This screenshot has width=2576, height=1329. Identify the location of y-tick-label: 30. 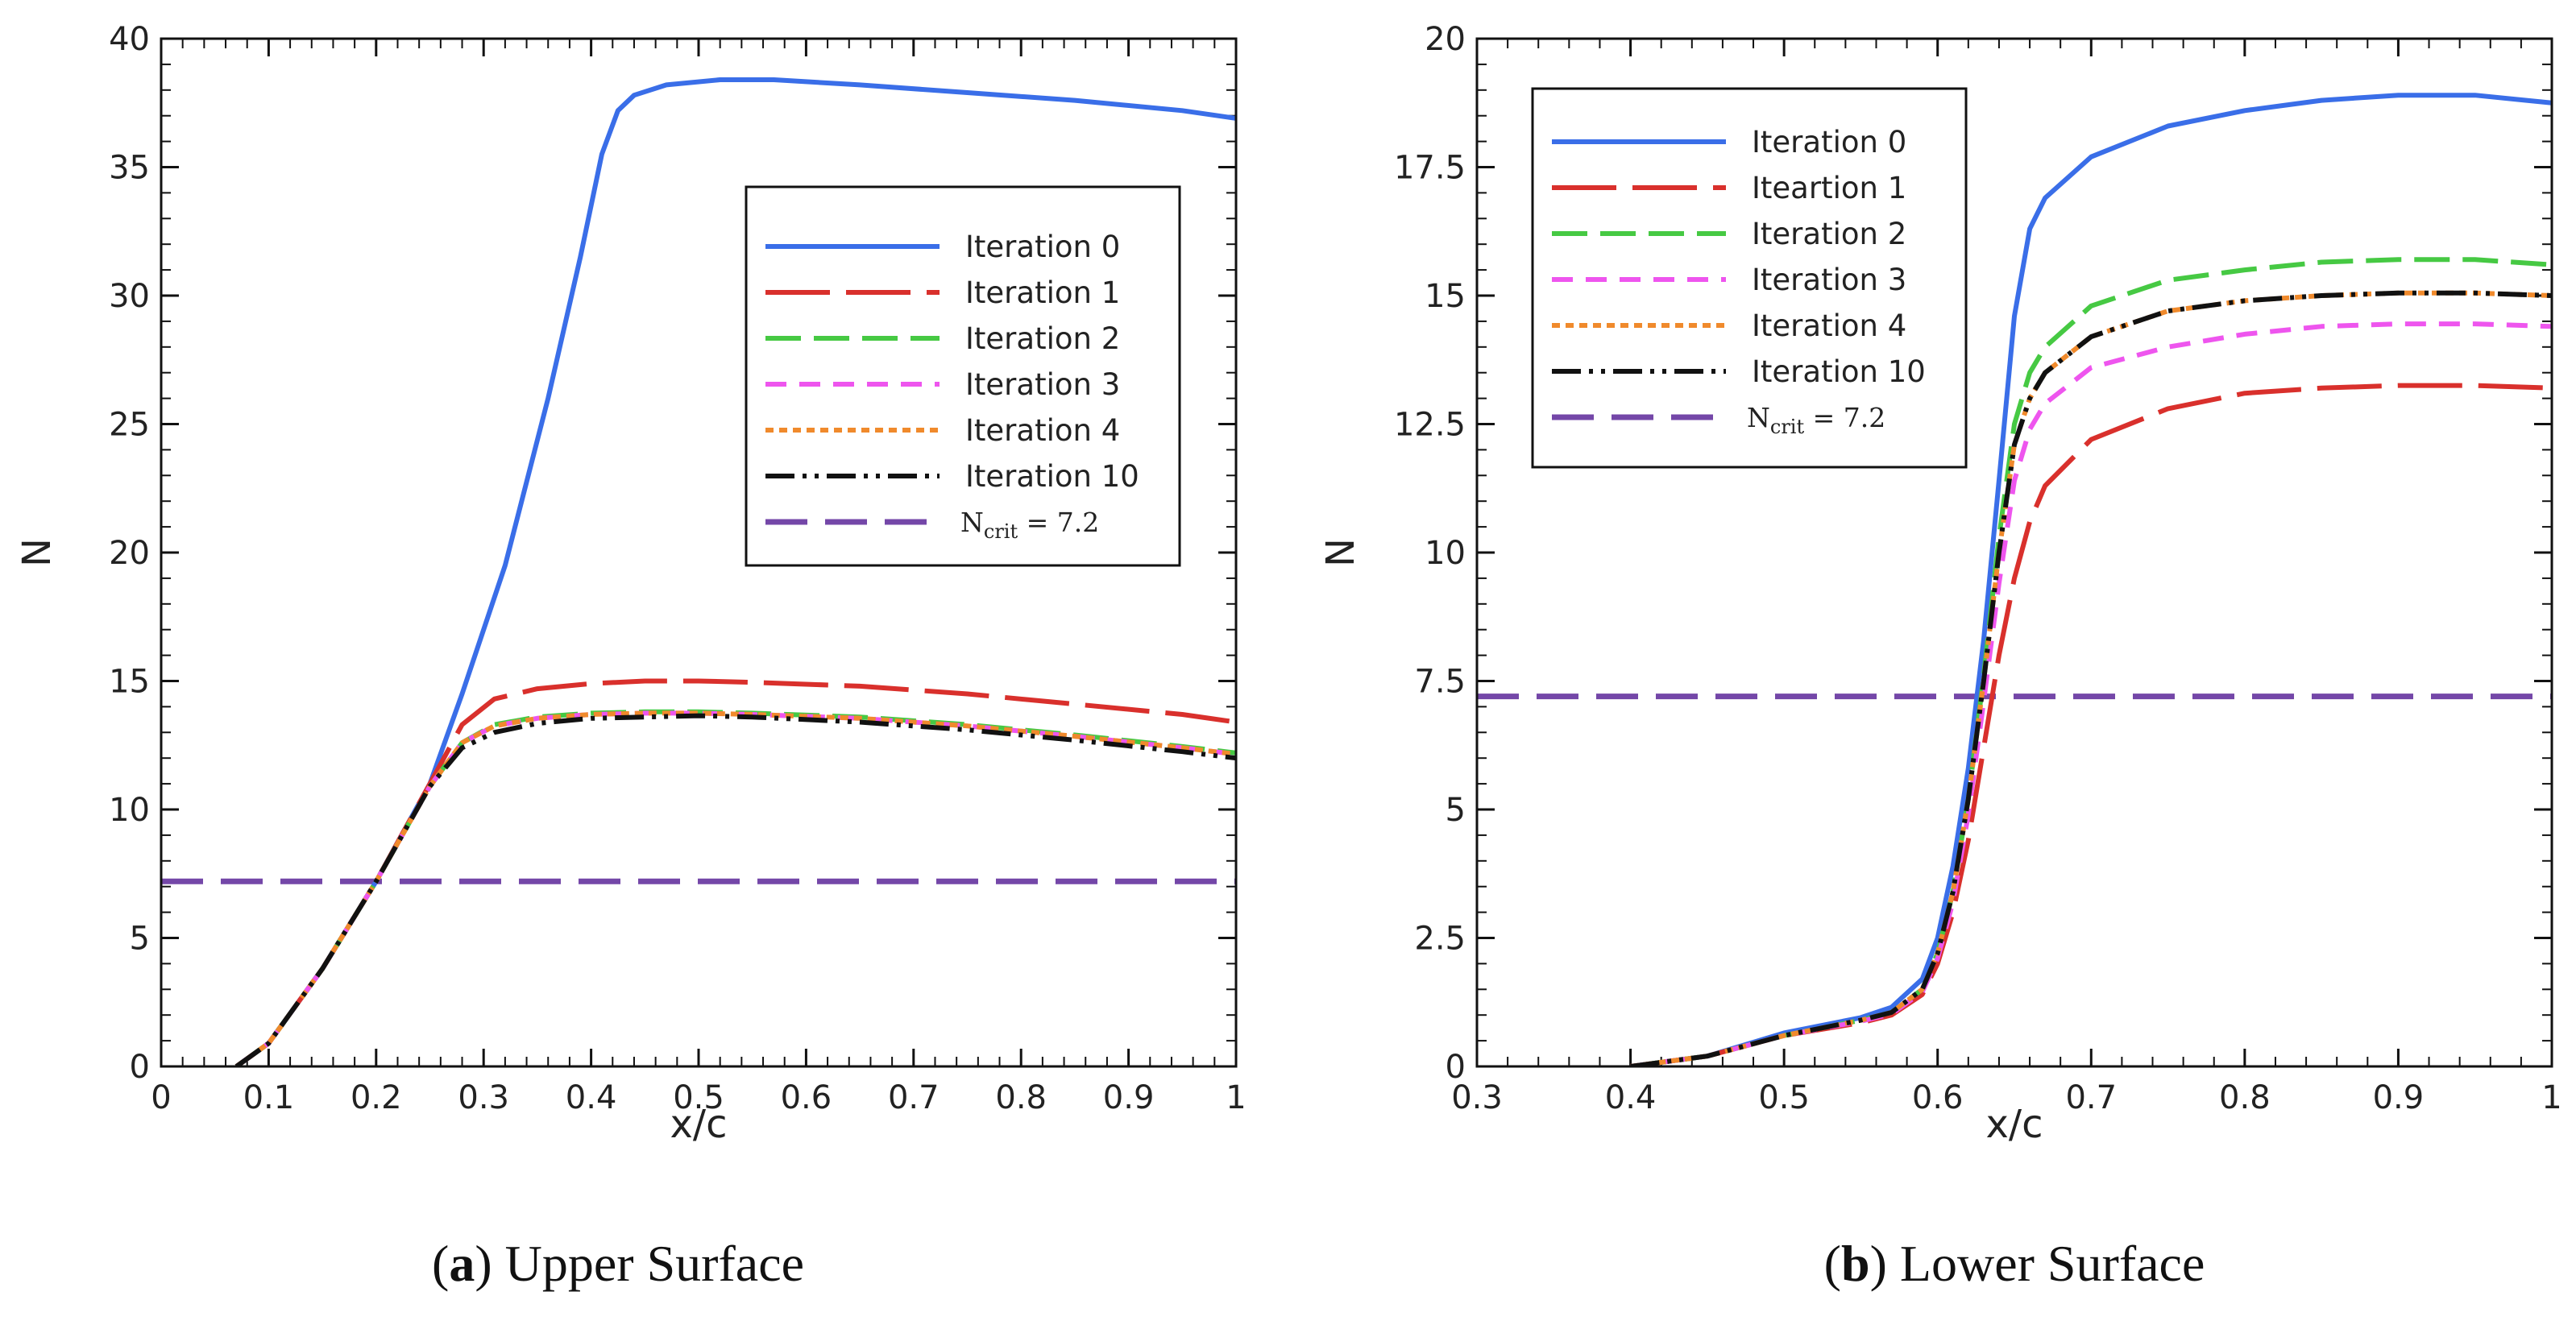
(129, 296).